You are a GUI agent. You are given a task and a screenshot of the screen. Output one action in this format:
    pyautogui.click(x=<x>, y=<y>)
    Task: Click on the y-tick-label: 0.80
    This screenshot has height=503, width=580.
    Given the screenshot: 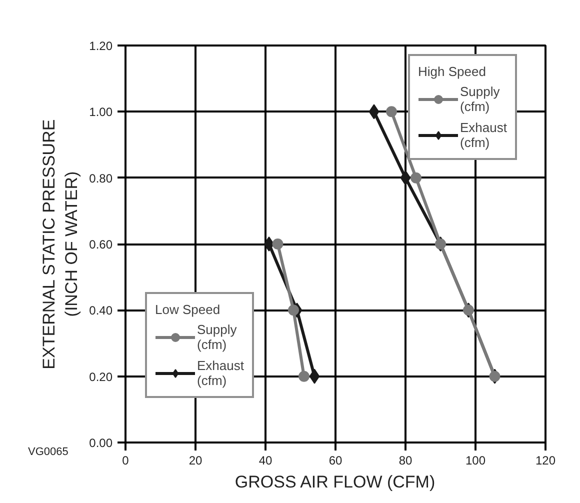 What is the action you would take?
    pyautogui.click(x=101, y=178)
    